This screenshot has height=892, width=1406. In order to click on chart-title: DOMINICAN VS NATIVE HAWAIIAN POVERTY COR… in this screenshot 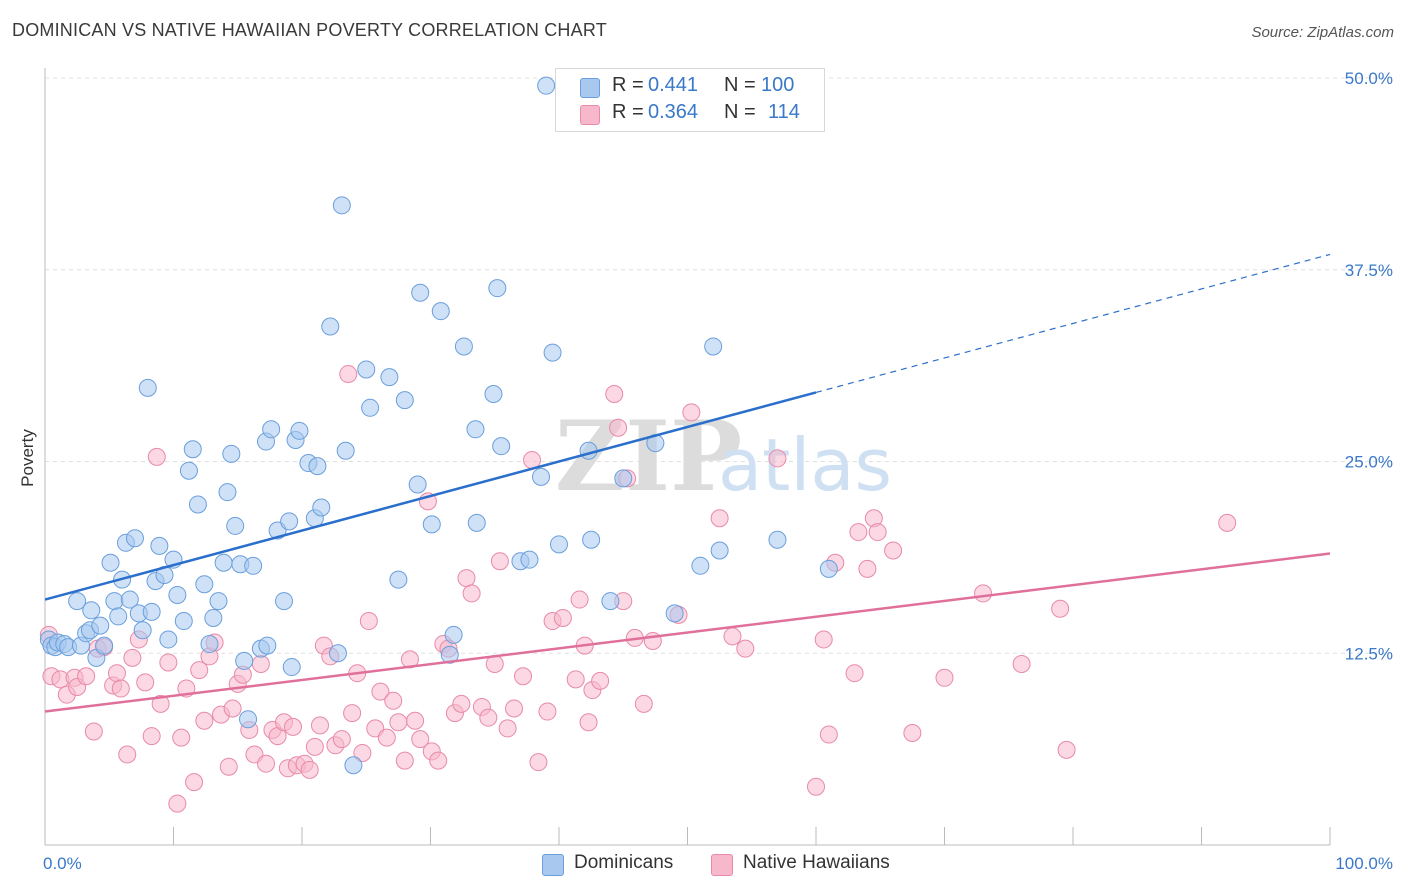, I will do `click(309, 30)`.